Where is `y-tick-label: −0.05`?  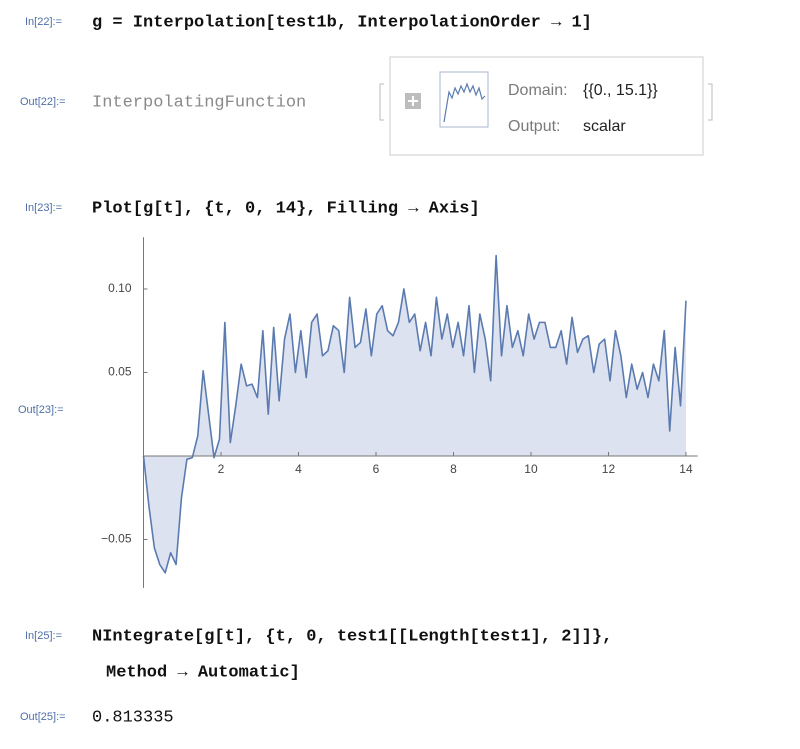 y-tick-label: −0.05 is located at coordinates (116, 539).